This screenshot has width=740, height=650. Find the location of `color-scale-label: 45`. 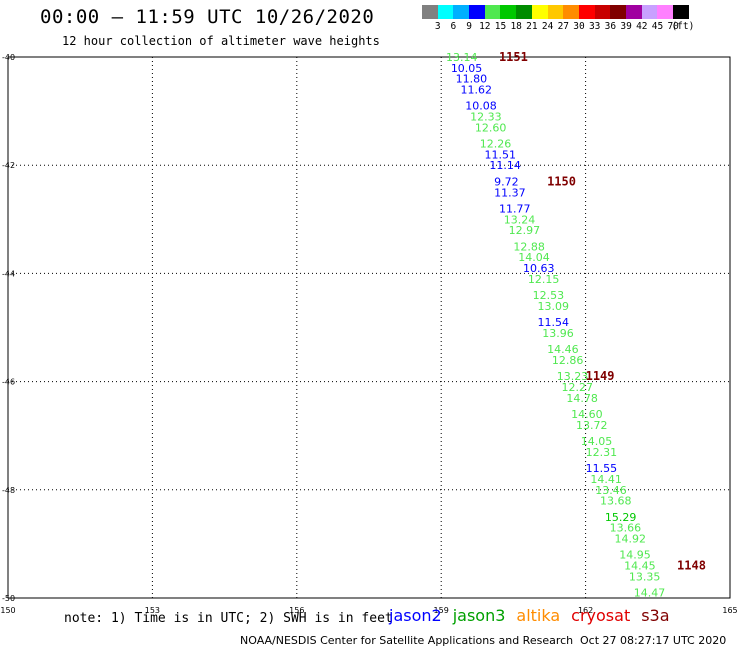

color-scale-label: 45 is located at coordinates (657, 26).